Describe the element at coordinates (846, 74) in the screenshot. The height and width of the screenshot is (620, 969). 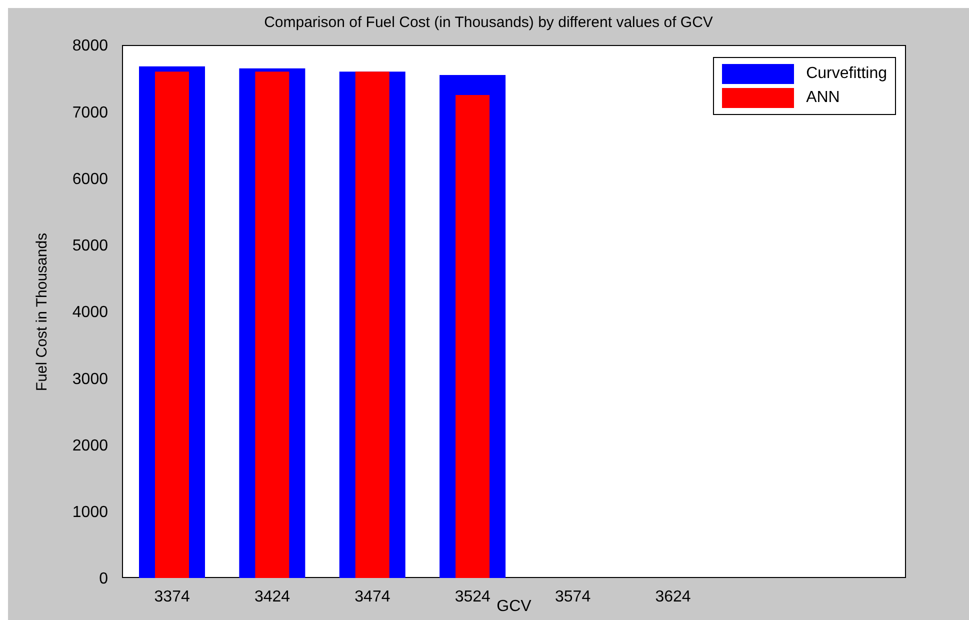
I see `legend-label: Curvefitting` at that location.